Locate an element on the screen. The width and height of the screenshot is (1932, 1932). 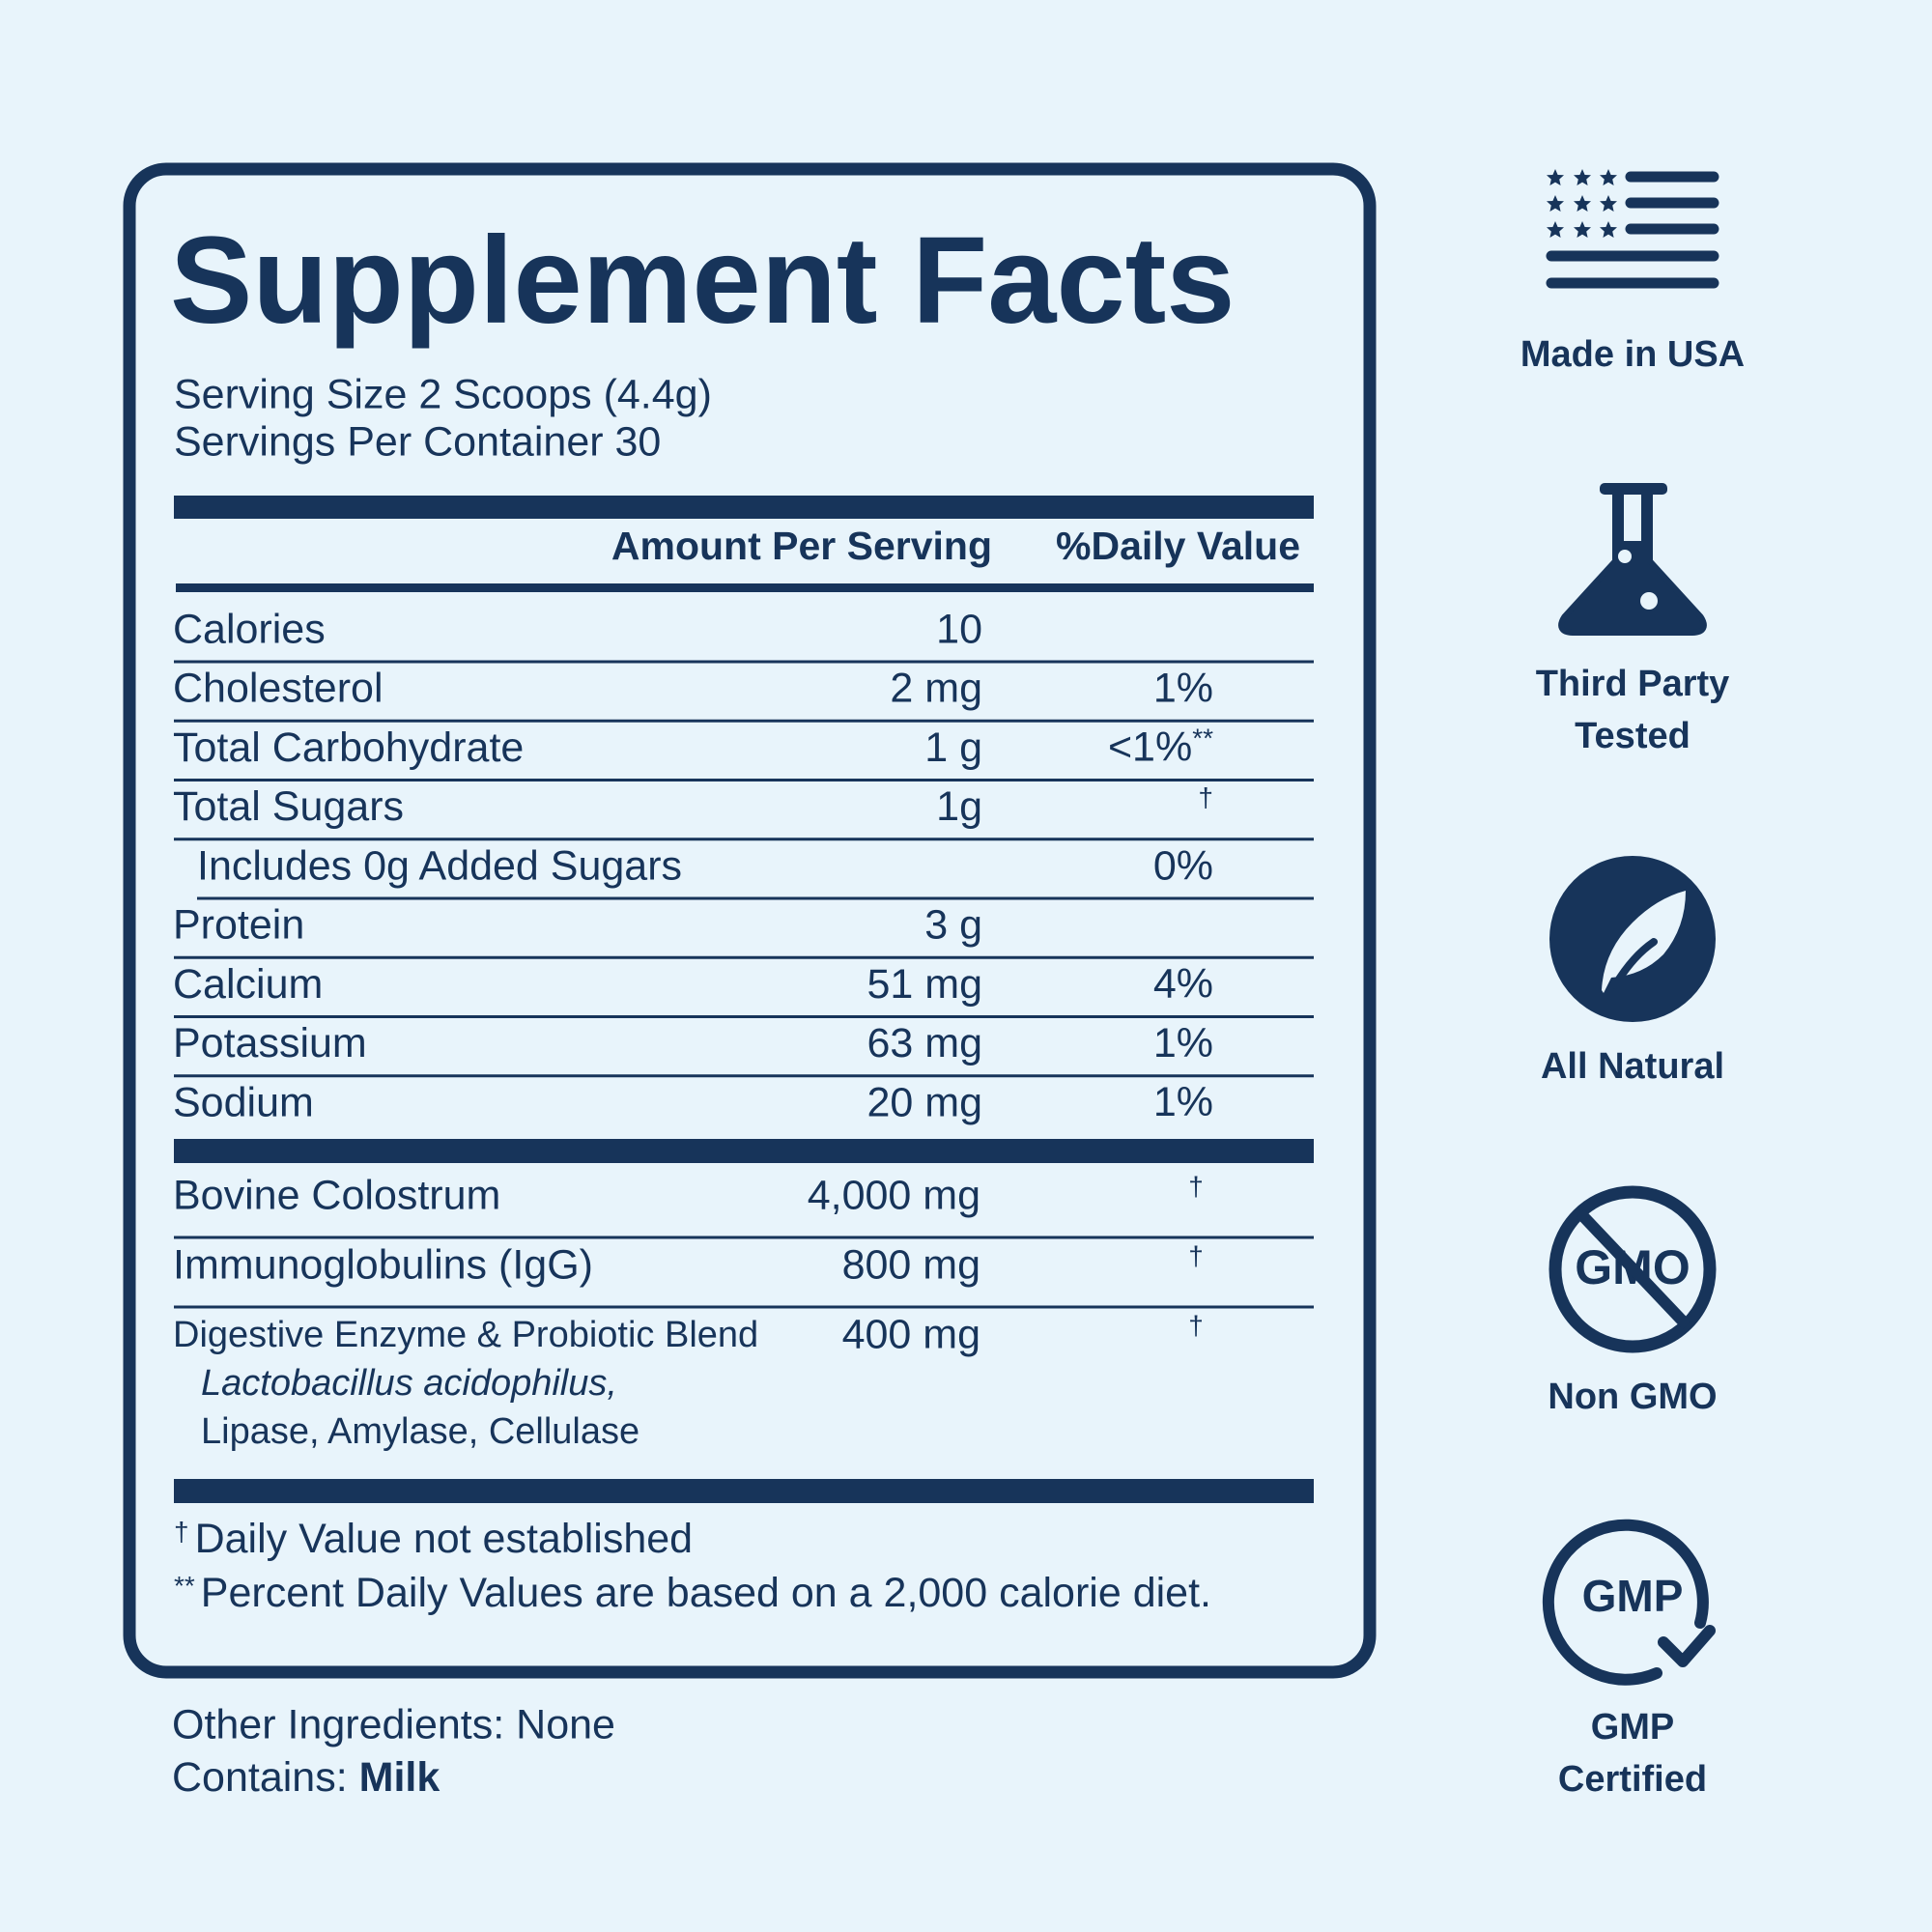
footnote: † Daily Value not established is located at coordinates (433, 1539).